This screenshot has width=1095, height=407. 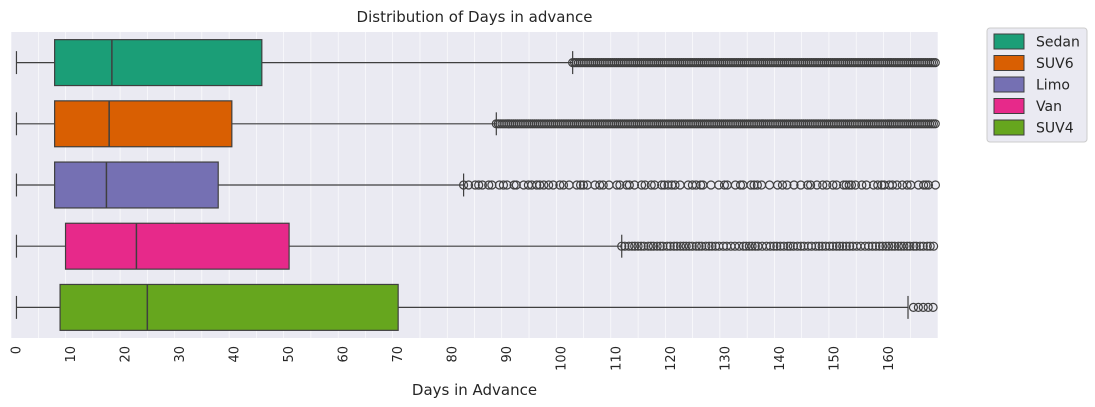 I want to click on x-tick-label: 70, so click(x=398, y=354).